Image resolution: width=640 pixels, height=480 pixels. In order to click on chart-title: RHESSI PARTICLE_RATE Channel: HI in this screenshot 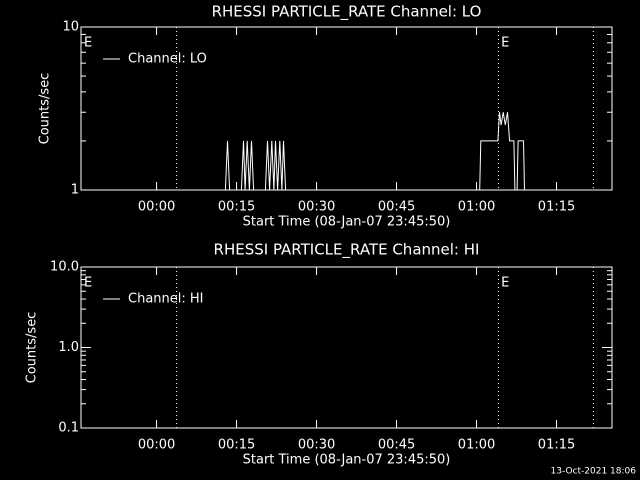, I will do `click(347, 250)`.